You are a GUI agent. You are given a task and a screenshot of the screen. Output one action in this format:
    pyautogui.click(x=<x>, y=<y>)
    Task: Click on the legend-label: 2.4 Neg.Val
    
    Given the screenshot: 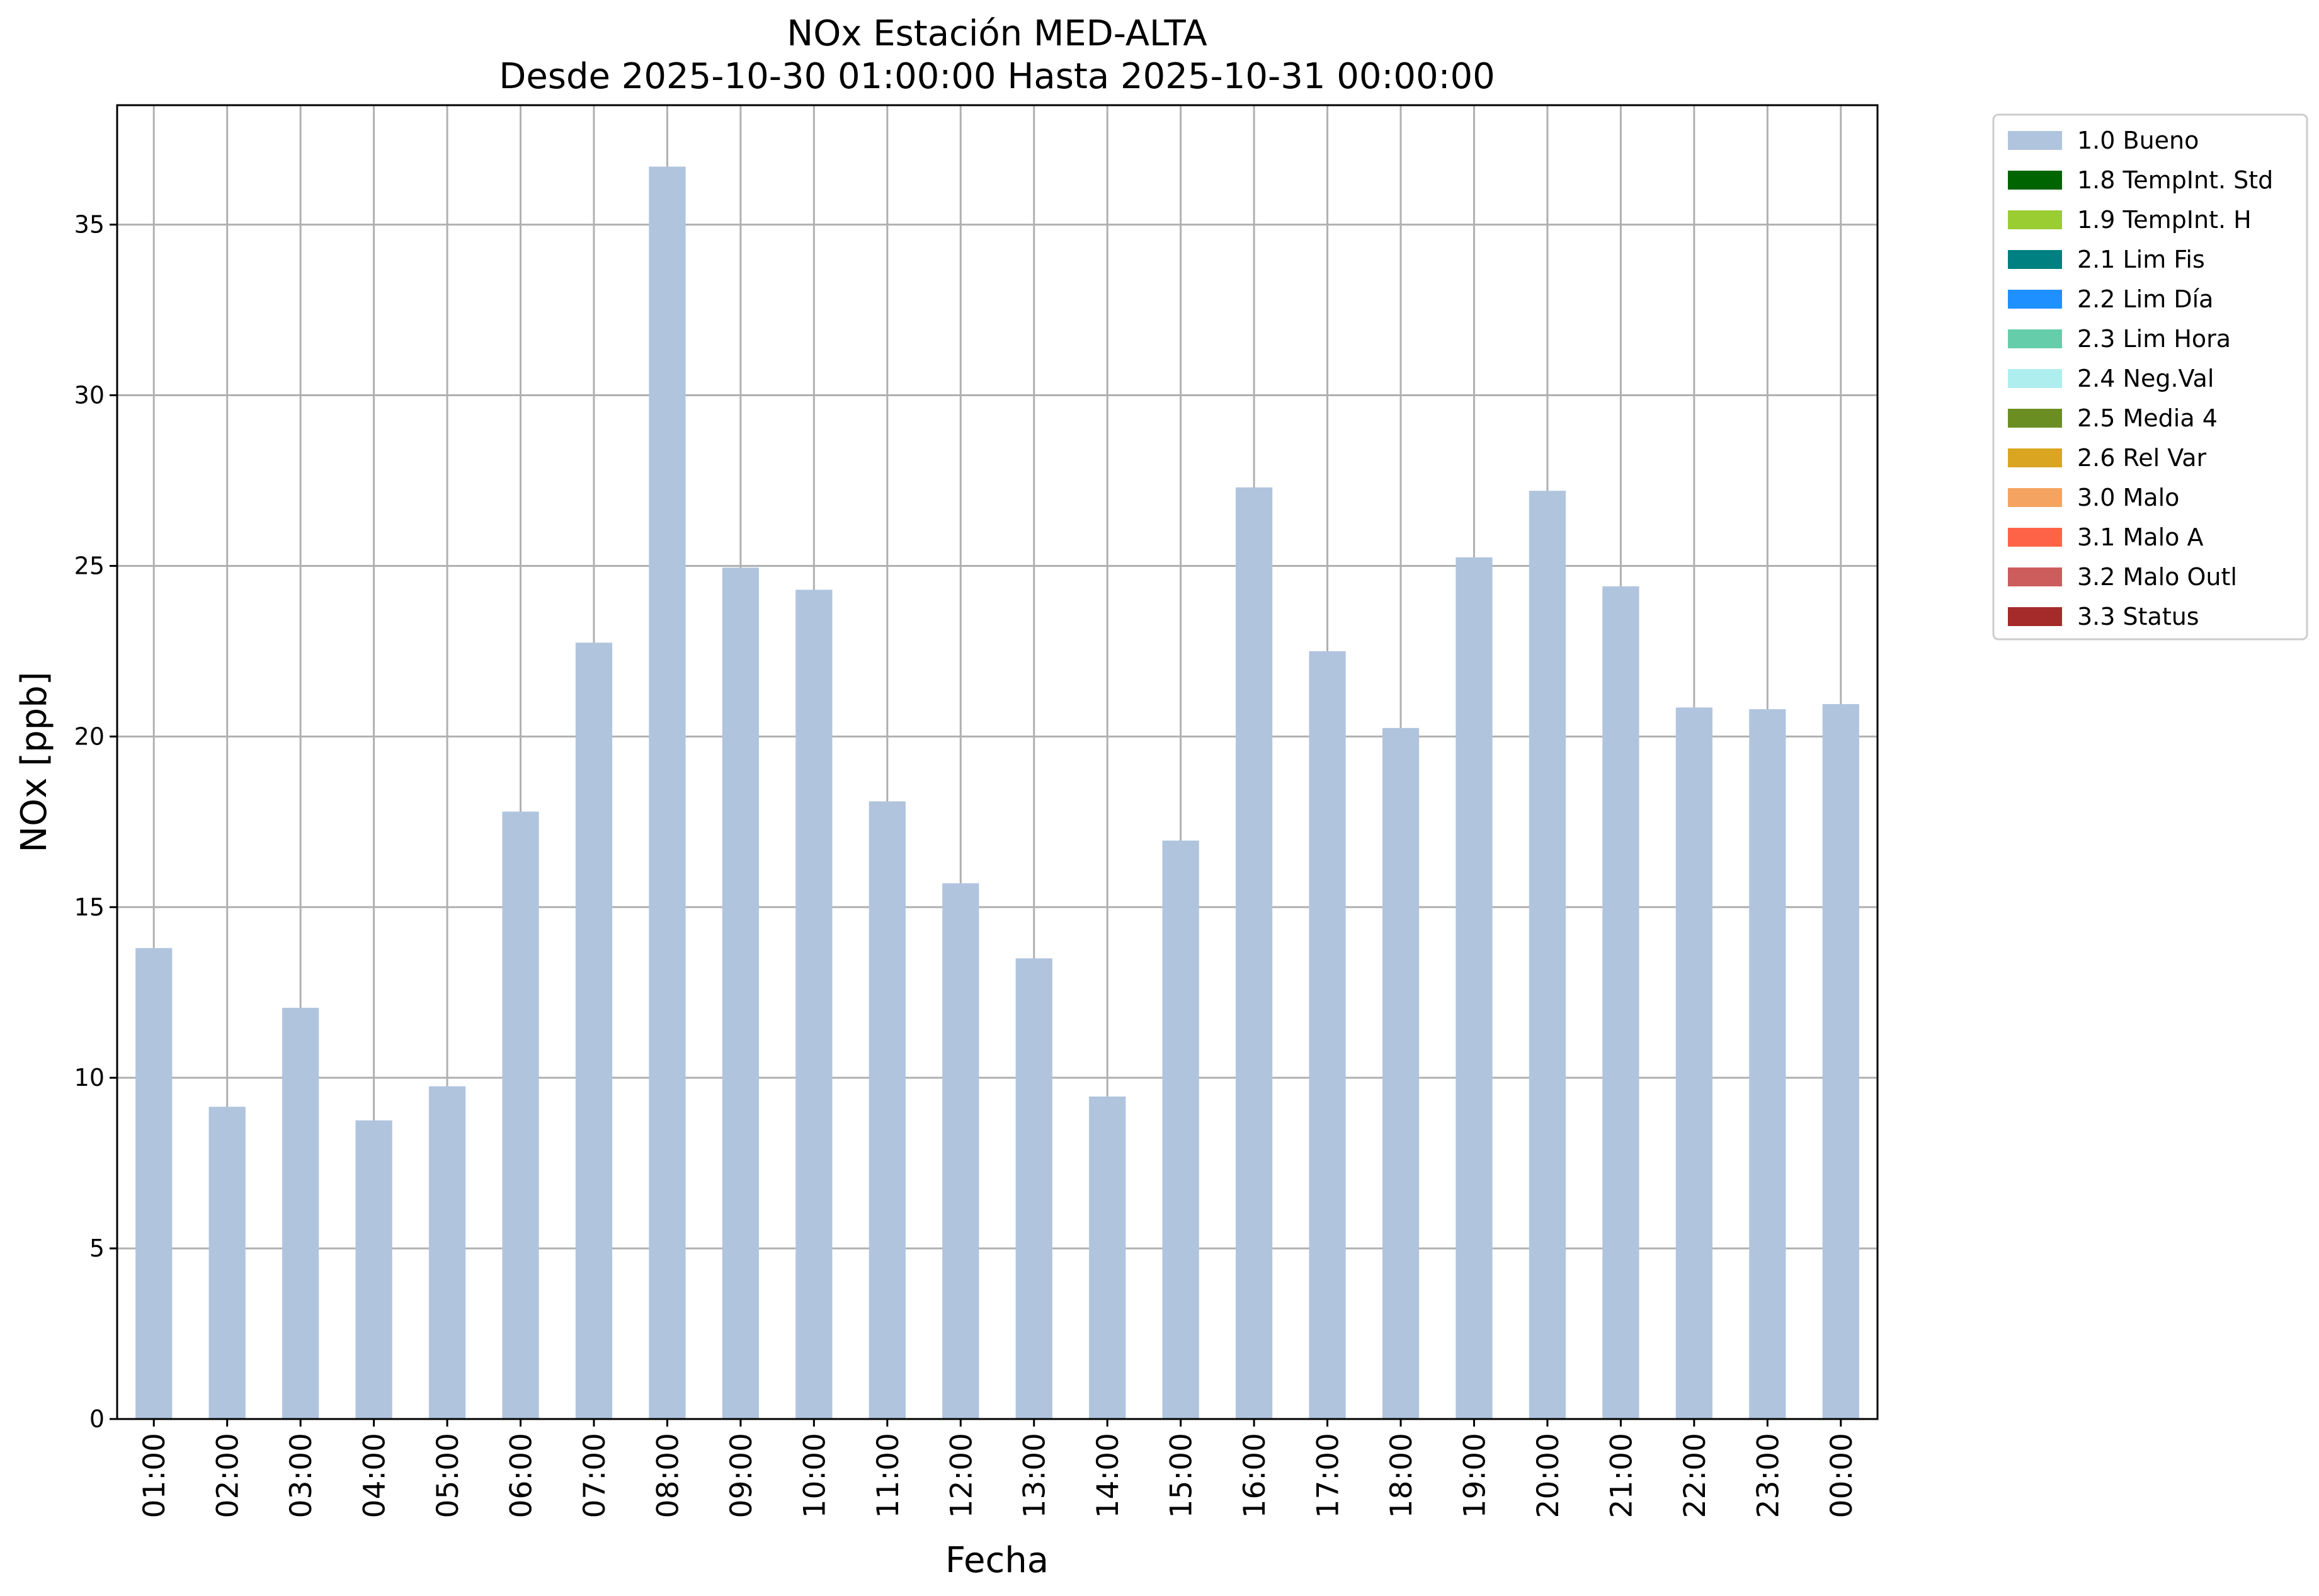 What is the action you would take?
    pyautogui.click(x=2145, y=378)
    